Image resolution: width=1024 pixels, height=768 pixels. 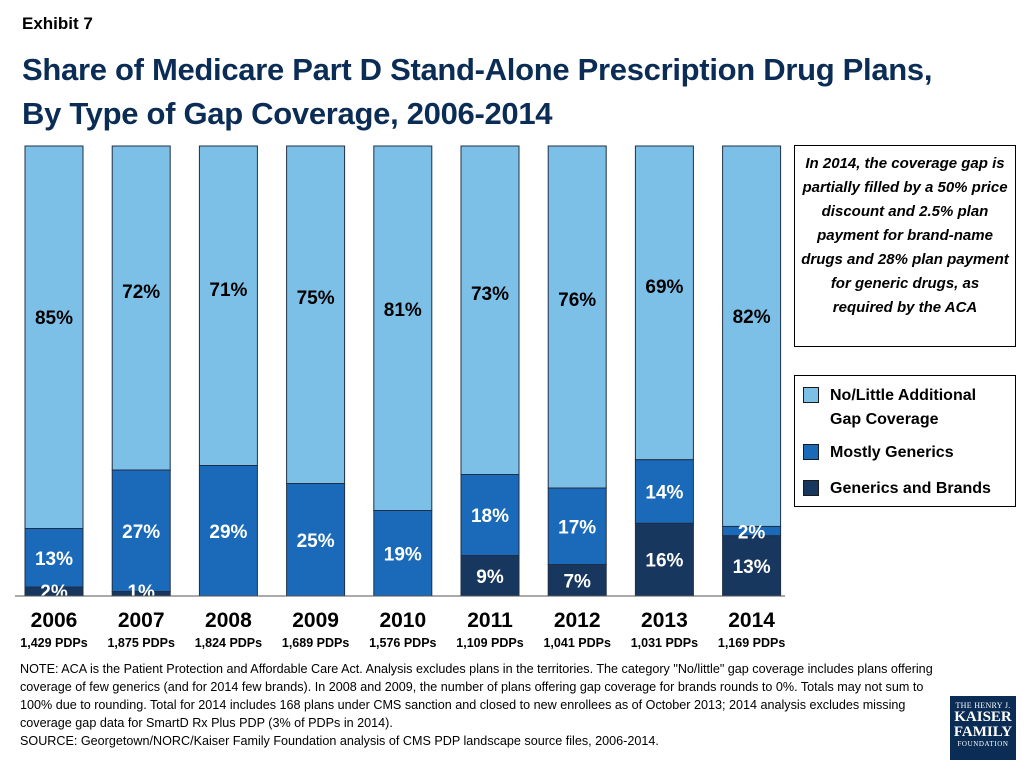 What do you see at coordinates (57, 23) in the screenshot?
I see `exhibit-label: Exhibit 7` at bounding box center [57, 23].